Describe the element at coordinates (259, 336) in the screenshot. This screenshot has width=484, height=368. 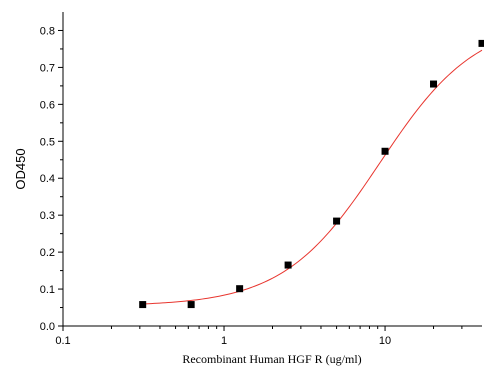
I see `x-ticks: 0.1 1 10` at that location.